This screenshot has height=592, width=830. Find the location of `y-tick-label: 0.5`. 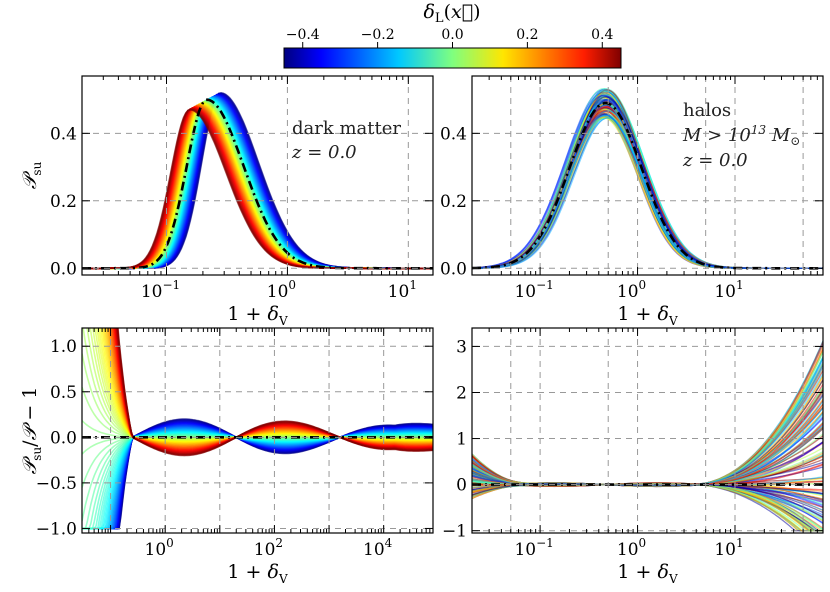

y-tick-label: 0.5 is located at coordinates (63, 393).